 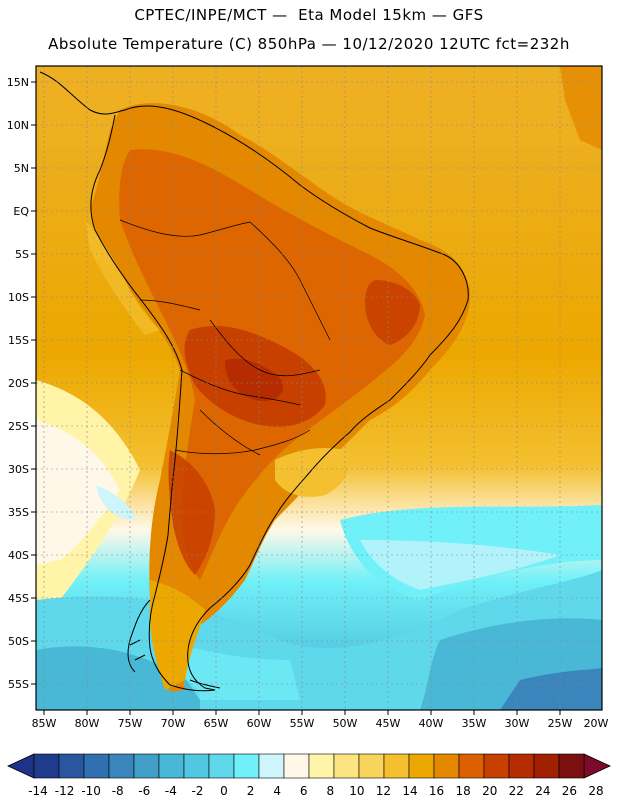 I want to click on colorbar-label: 10, so click(x=356, y=791).